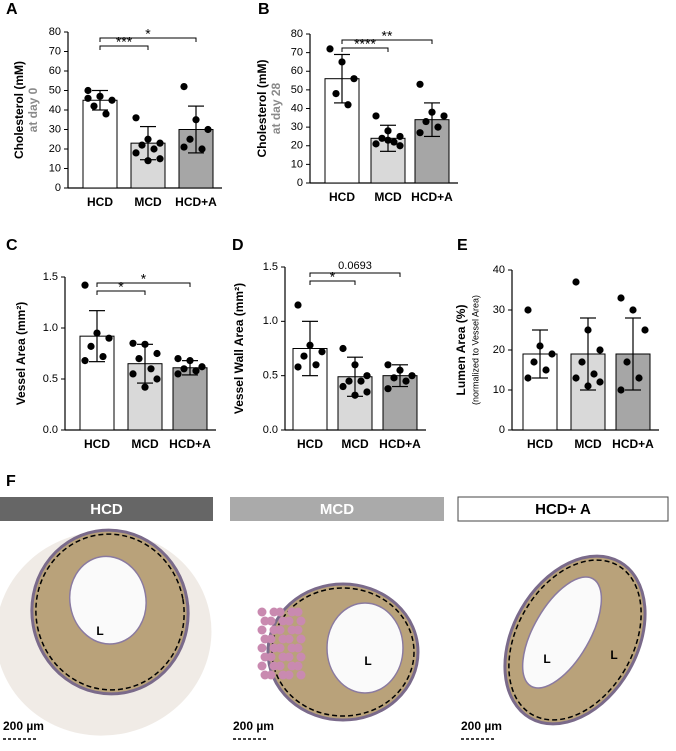 The height and width of the screenshot is (751, 676). I want to click on bar, so click(100, 144).